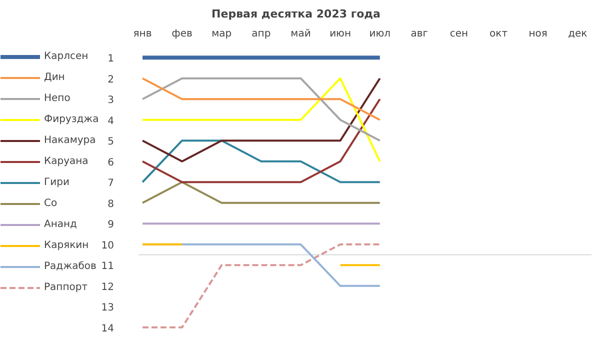  What do you see at coordinates (57, 183) in the screenshot?
I see `legend-label: Гири` at bounding box center [57, 183].